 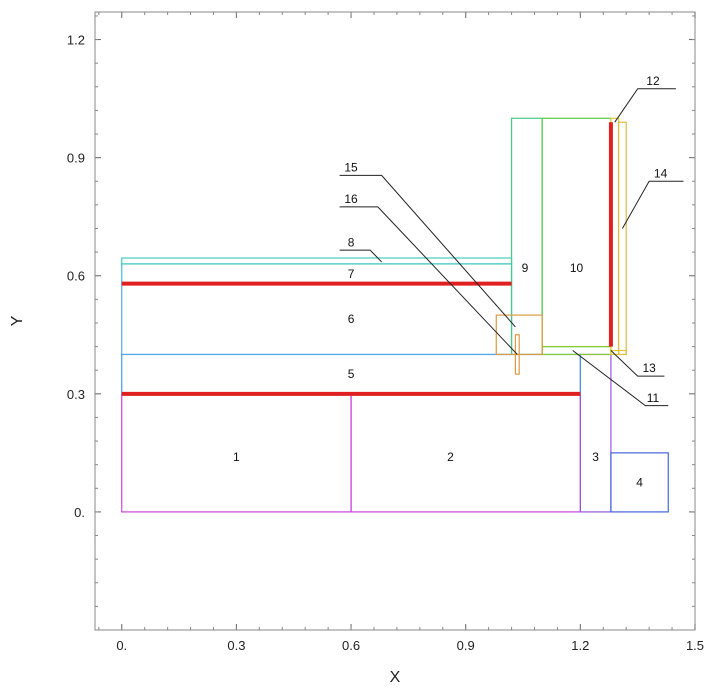 I want to click on callout-label-11: 11, so click(x=653, y=398).